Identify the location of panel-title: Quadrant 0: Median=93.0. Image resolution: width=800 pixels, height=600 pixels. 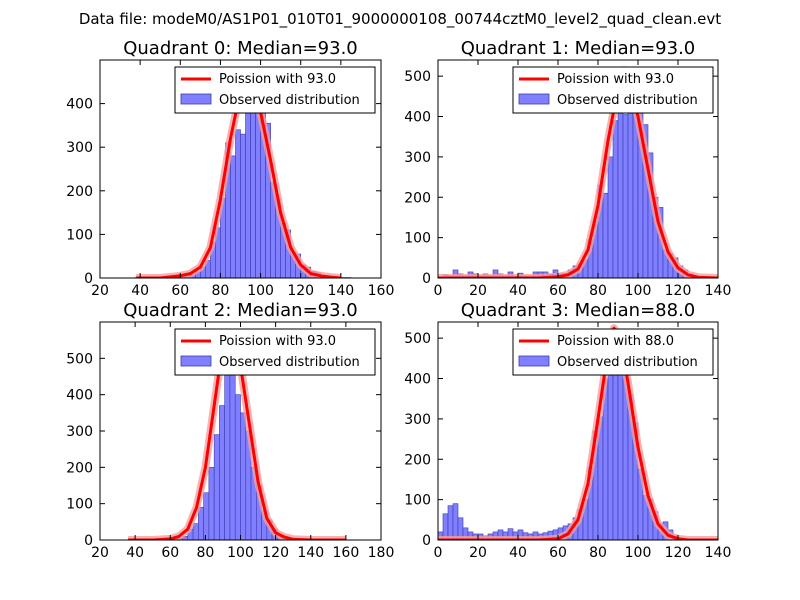
(240, 48).